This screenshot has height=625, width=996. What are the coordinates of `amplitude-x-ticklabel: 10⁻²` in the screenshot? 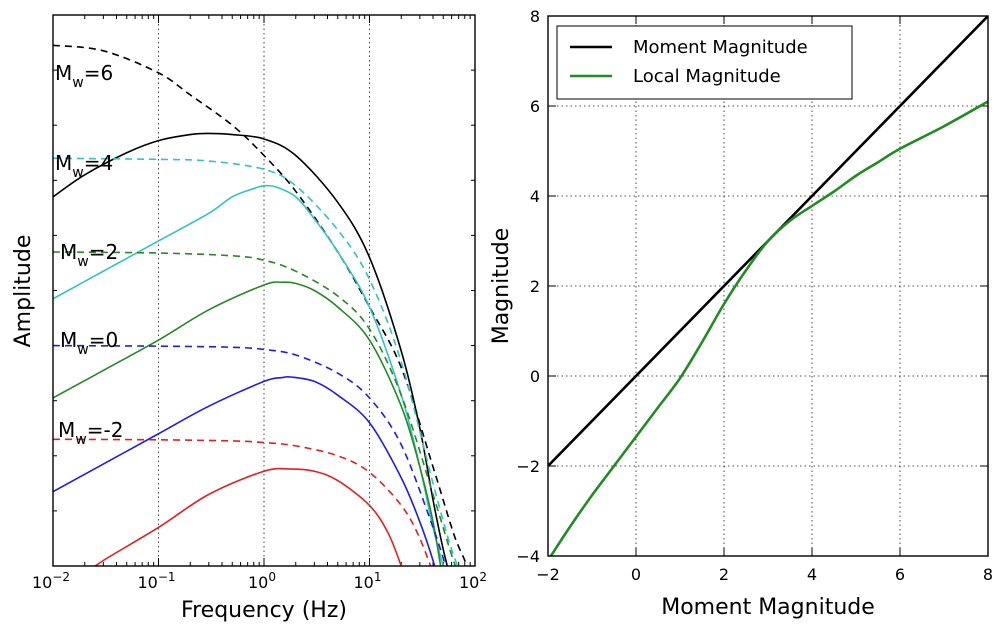 It's located at (51, 581).